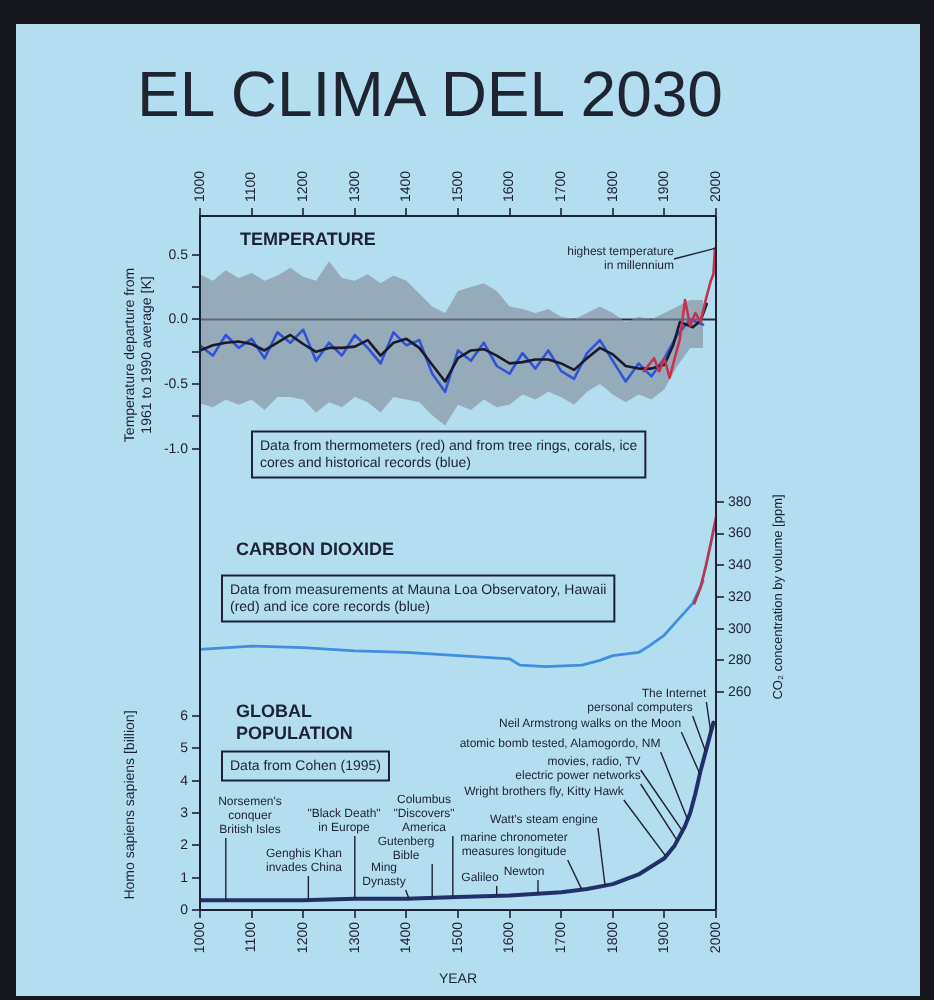  What do you see at coordinates (430, 94) in the screenshot?
I see `chart-title: EL CLIMA DEL 2030` at bounding box center [430, 94].